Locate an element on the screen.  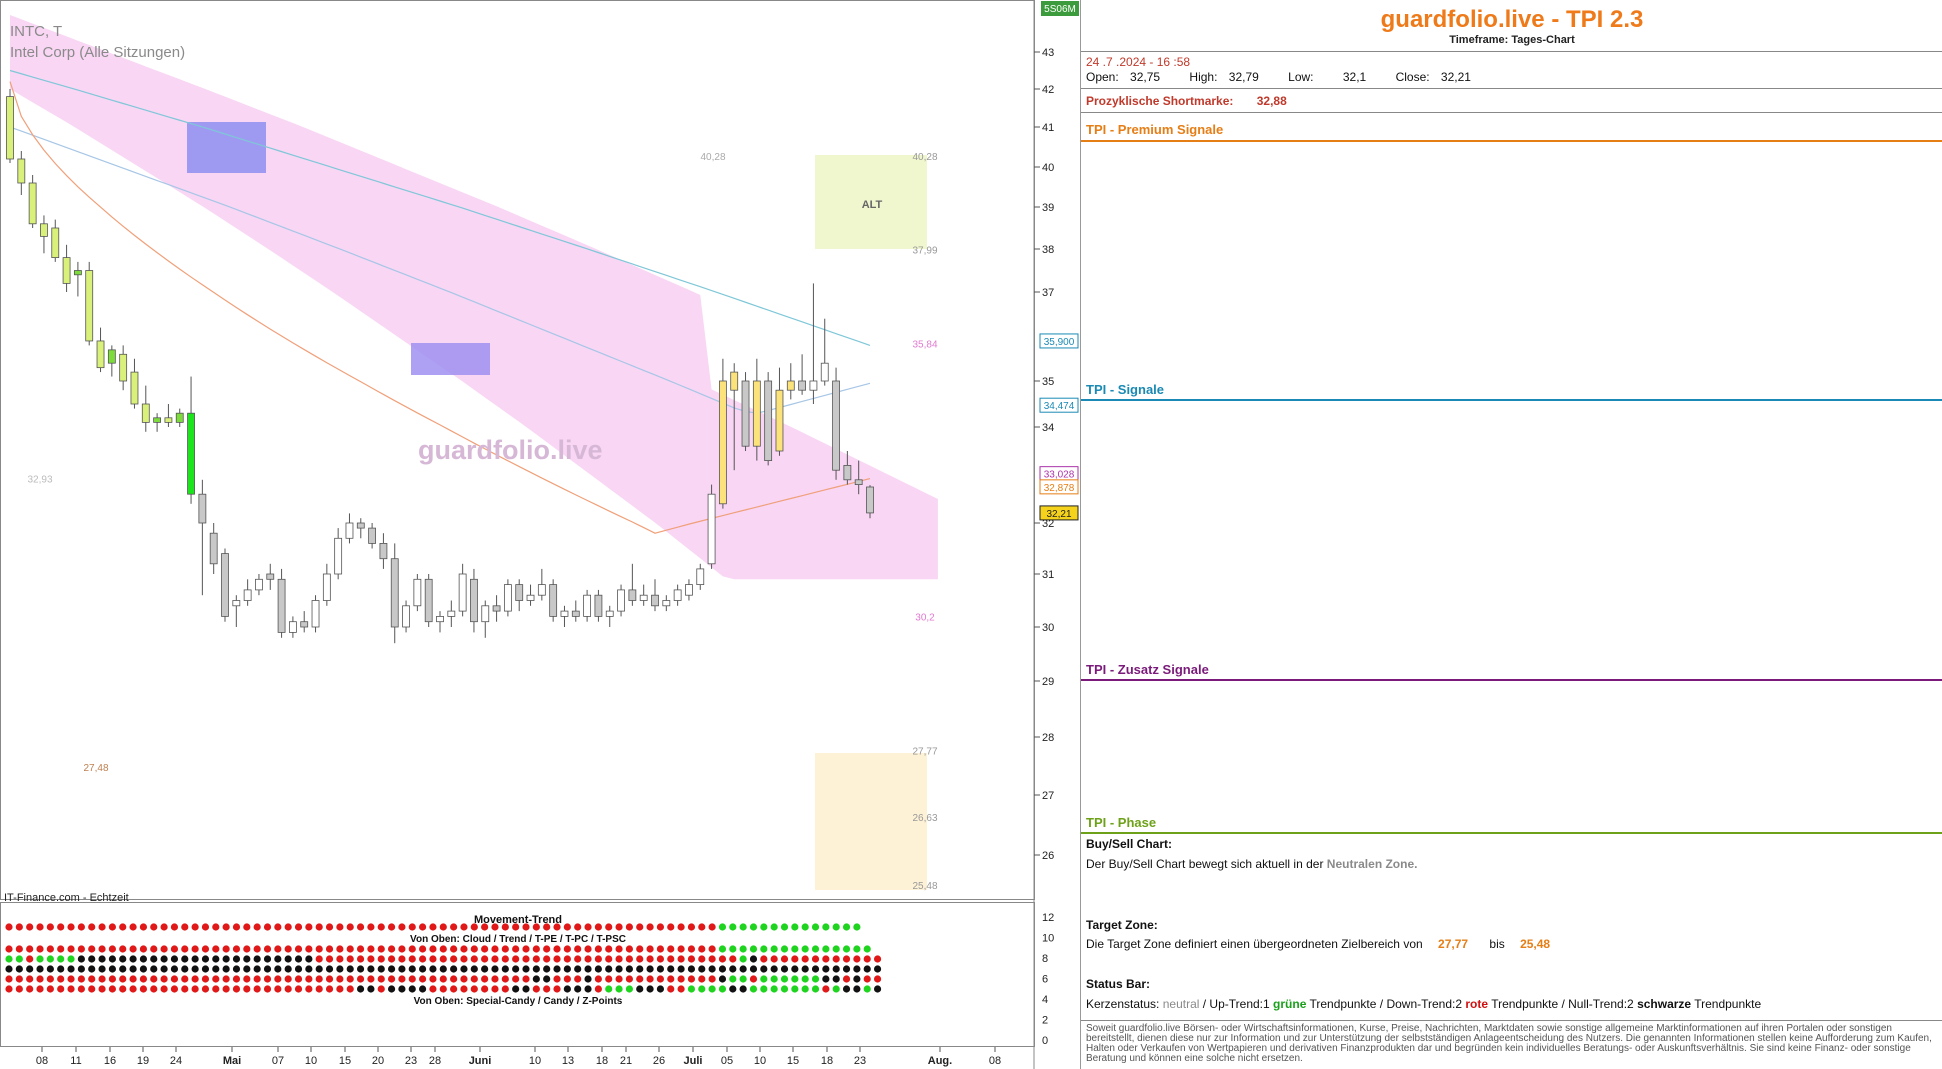
x-tick-label: 08 is located at coordinates (42, 1061).